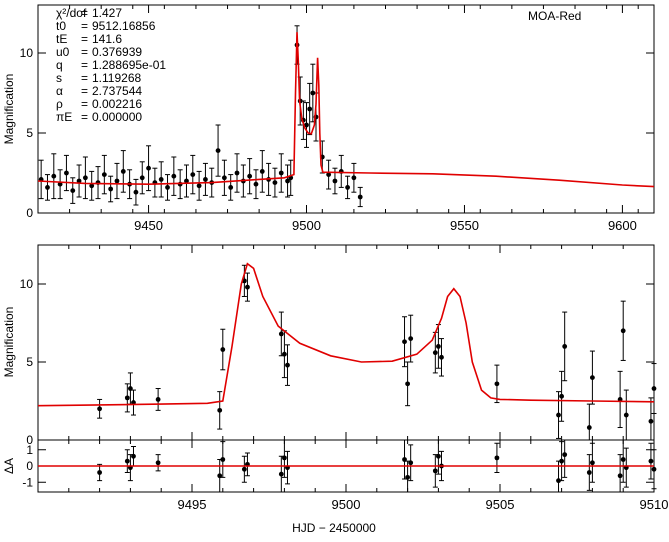 This screenshot has height=542, width=669. What do you see at coordinates (334, 528) in the screenshot?
I see `x-axis-label: HJD − 2450000` at bounding box center [334, 528].